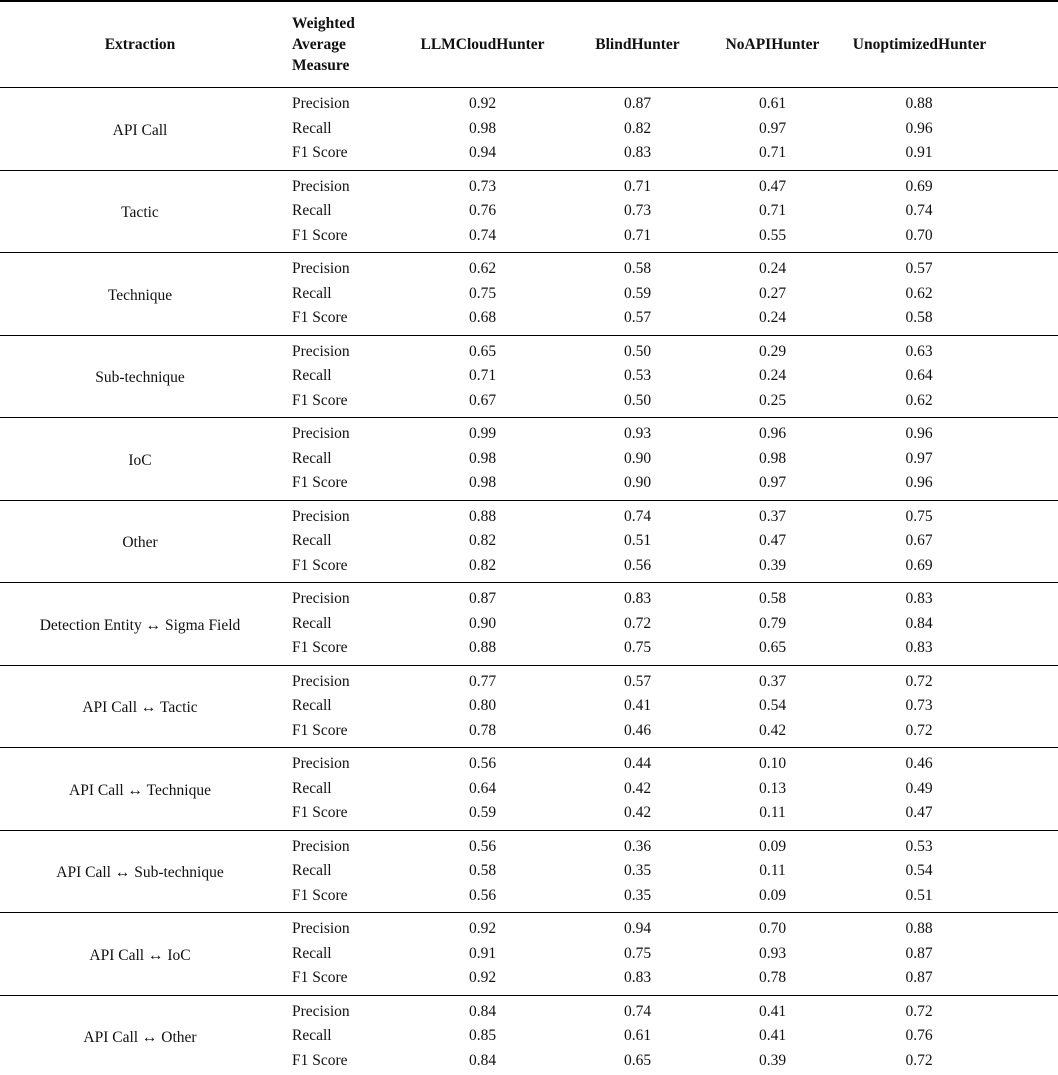 This screenshot has height=1075, width=1058. Describe the element at coordinates (140, 212) in the screenshot. I see `extraction-label: Tactic` at that location.